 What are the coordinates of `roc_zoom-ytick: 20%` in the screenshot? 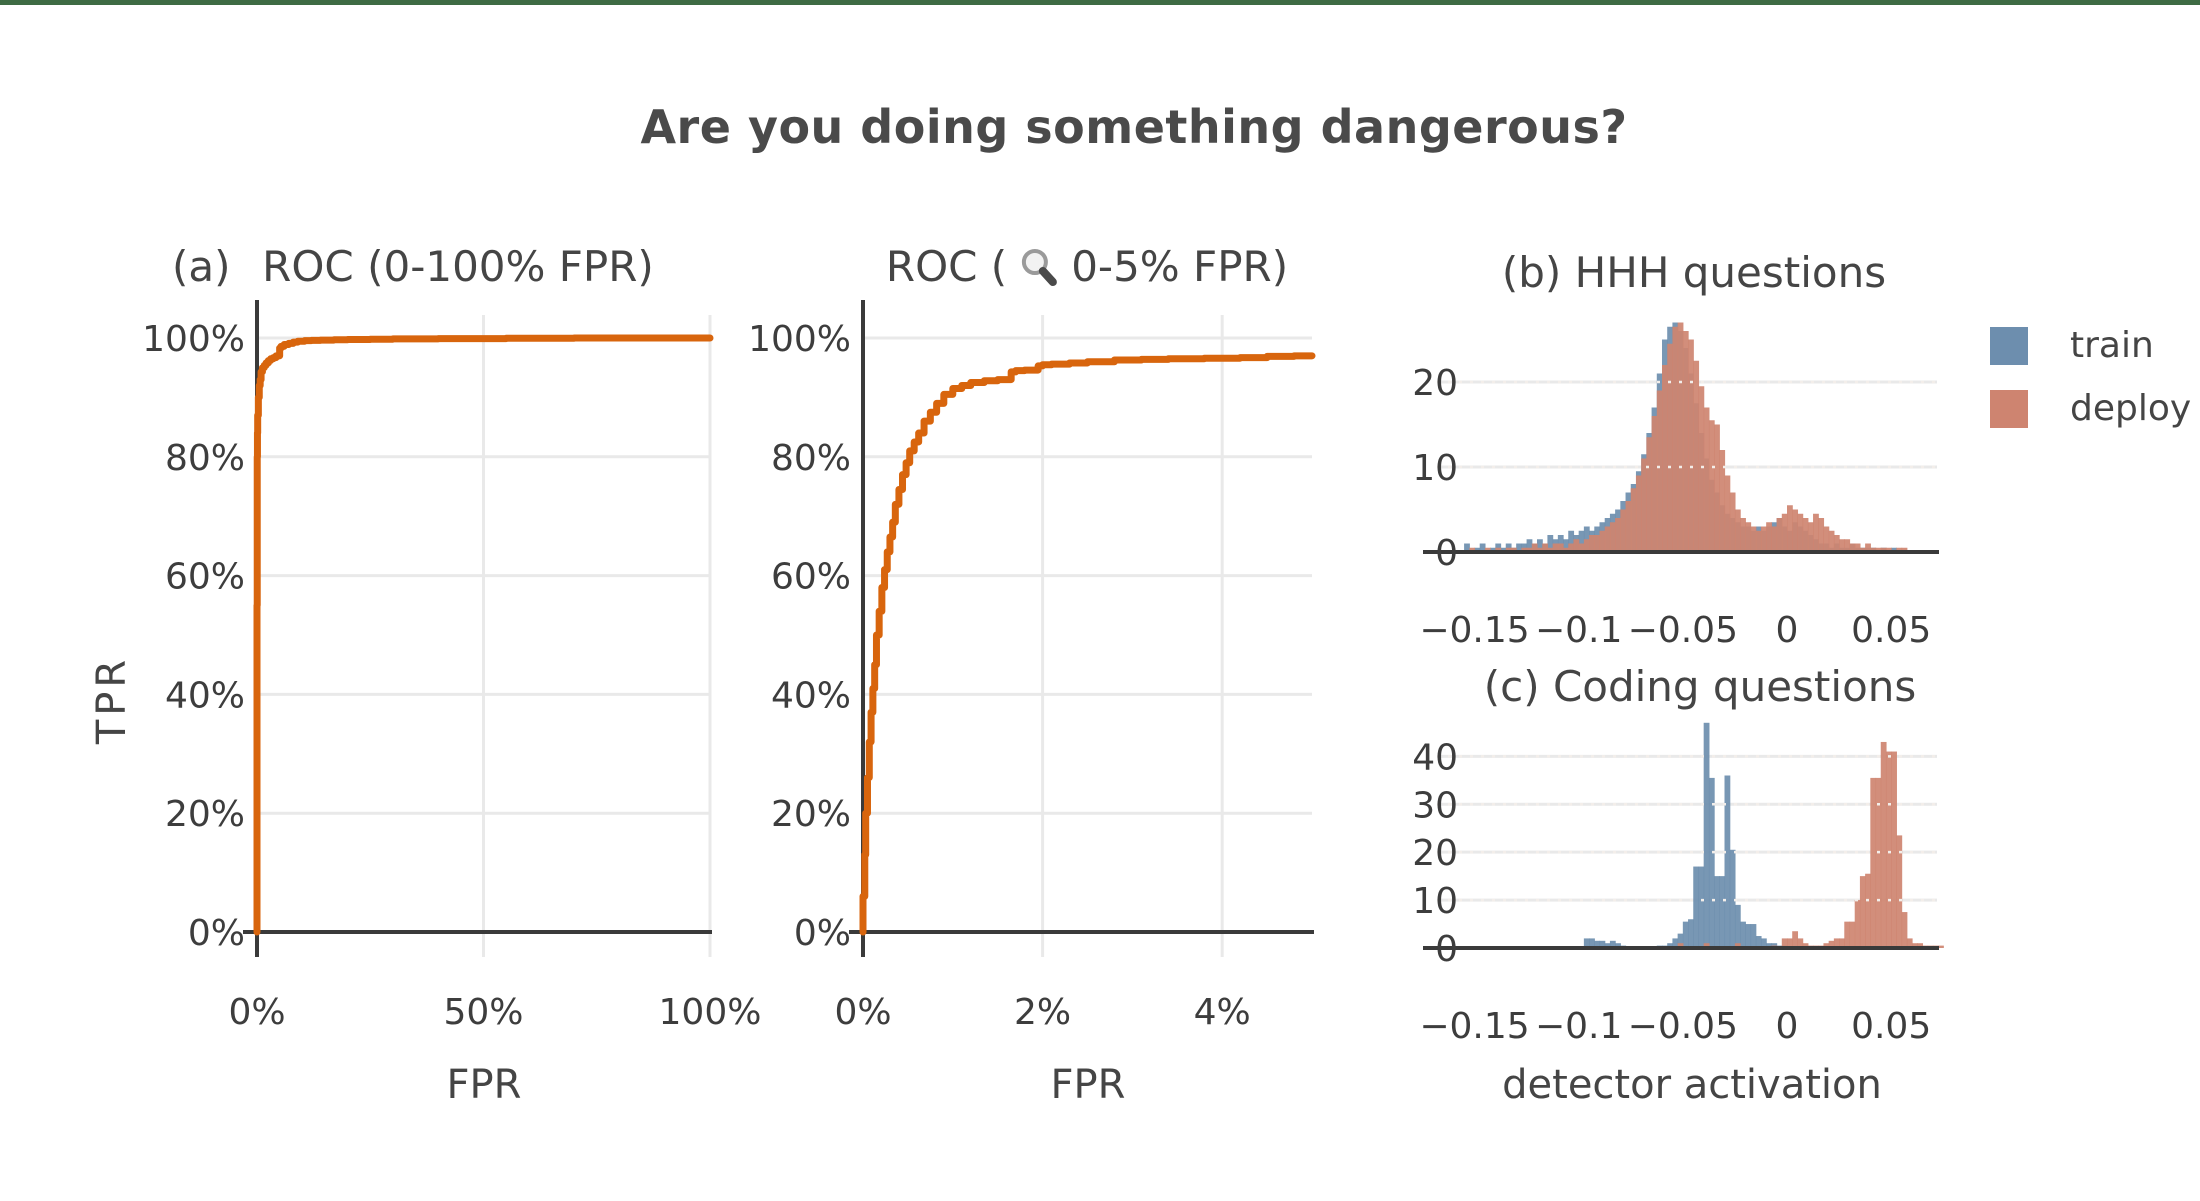 It's located at (811, 814).